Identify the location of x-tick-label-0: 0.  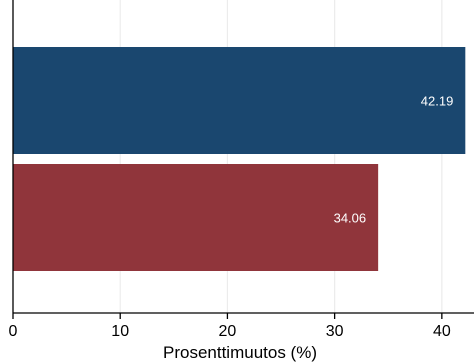
(13, 331).